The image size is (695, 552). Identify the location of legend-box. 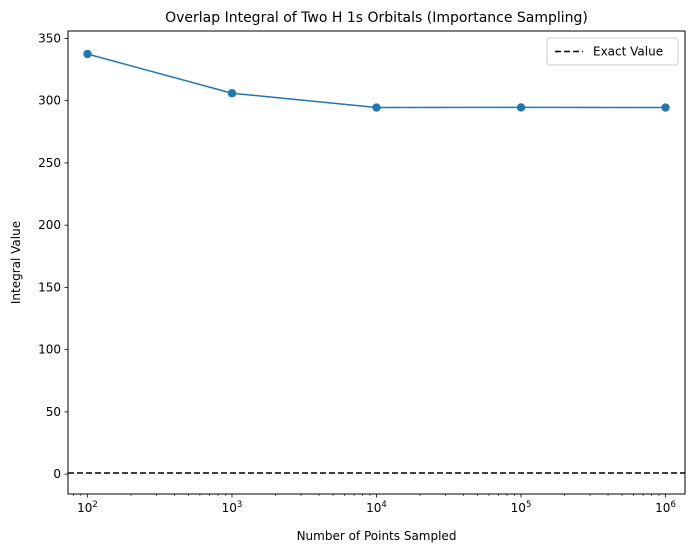
(612, 51).